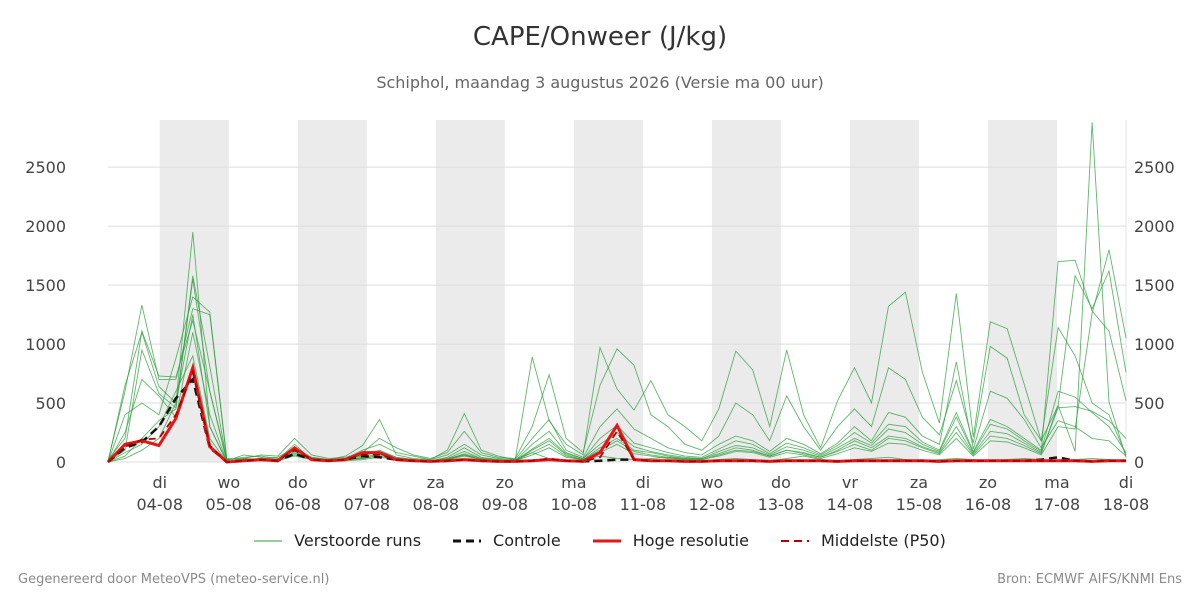 The width and height of the screenshot is (1200, 600). What do you see at coordinates (988, 504) in the screenshot?
I see `x-tick-date-12: 16-08` at bounding box center [988, 504].